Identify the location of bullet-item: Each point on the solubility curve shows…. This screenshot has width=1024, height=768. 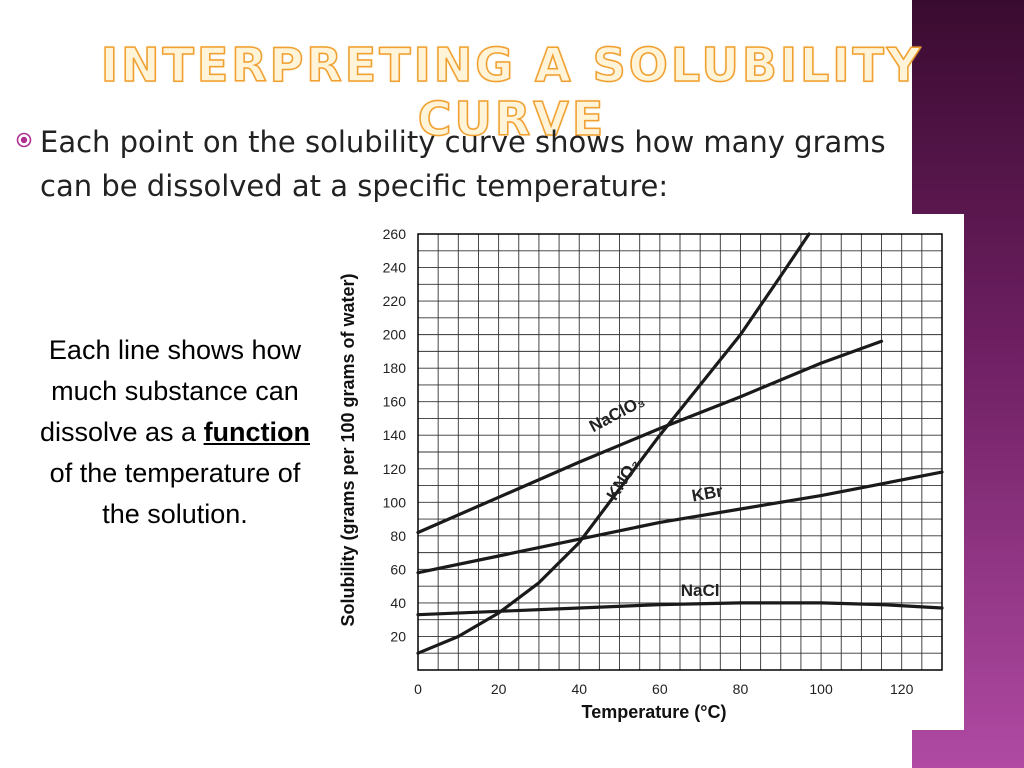
(456, 164).